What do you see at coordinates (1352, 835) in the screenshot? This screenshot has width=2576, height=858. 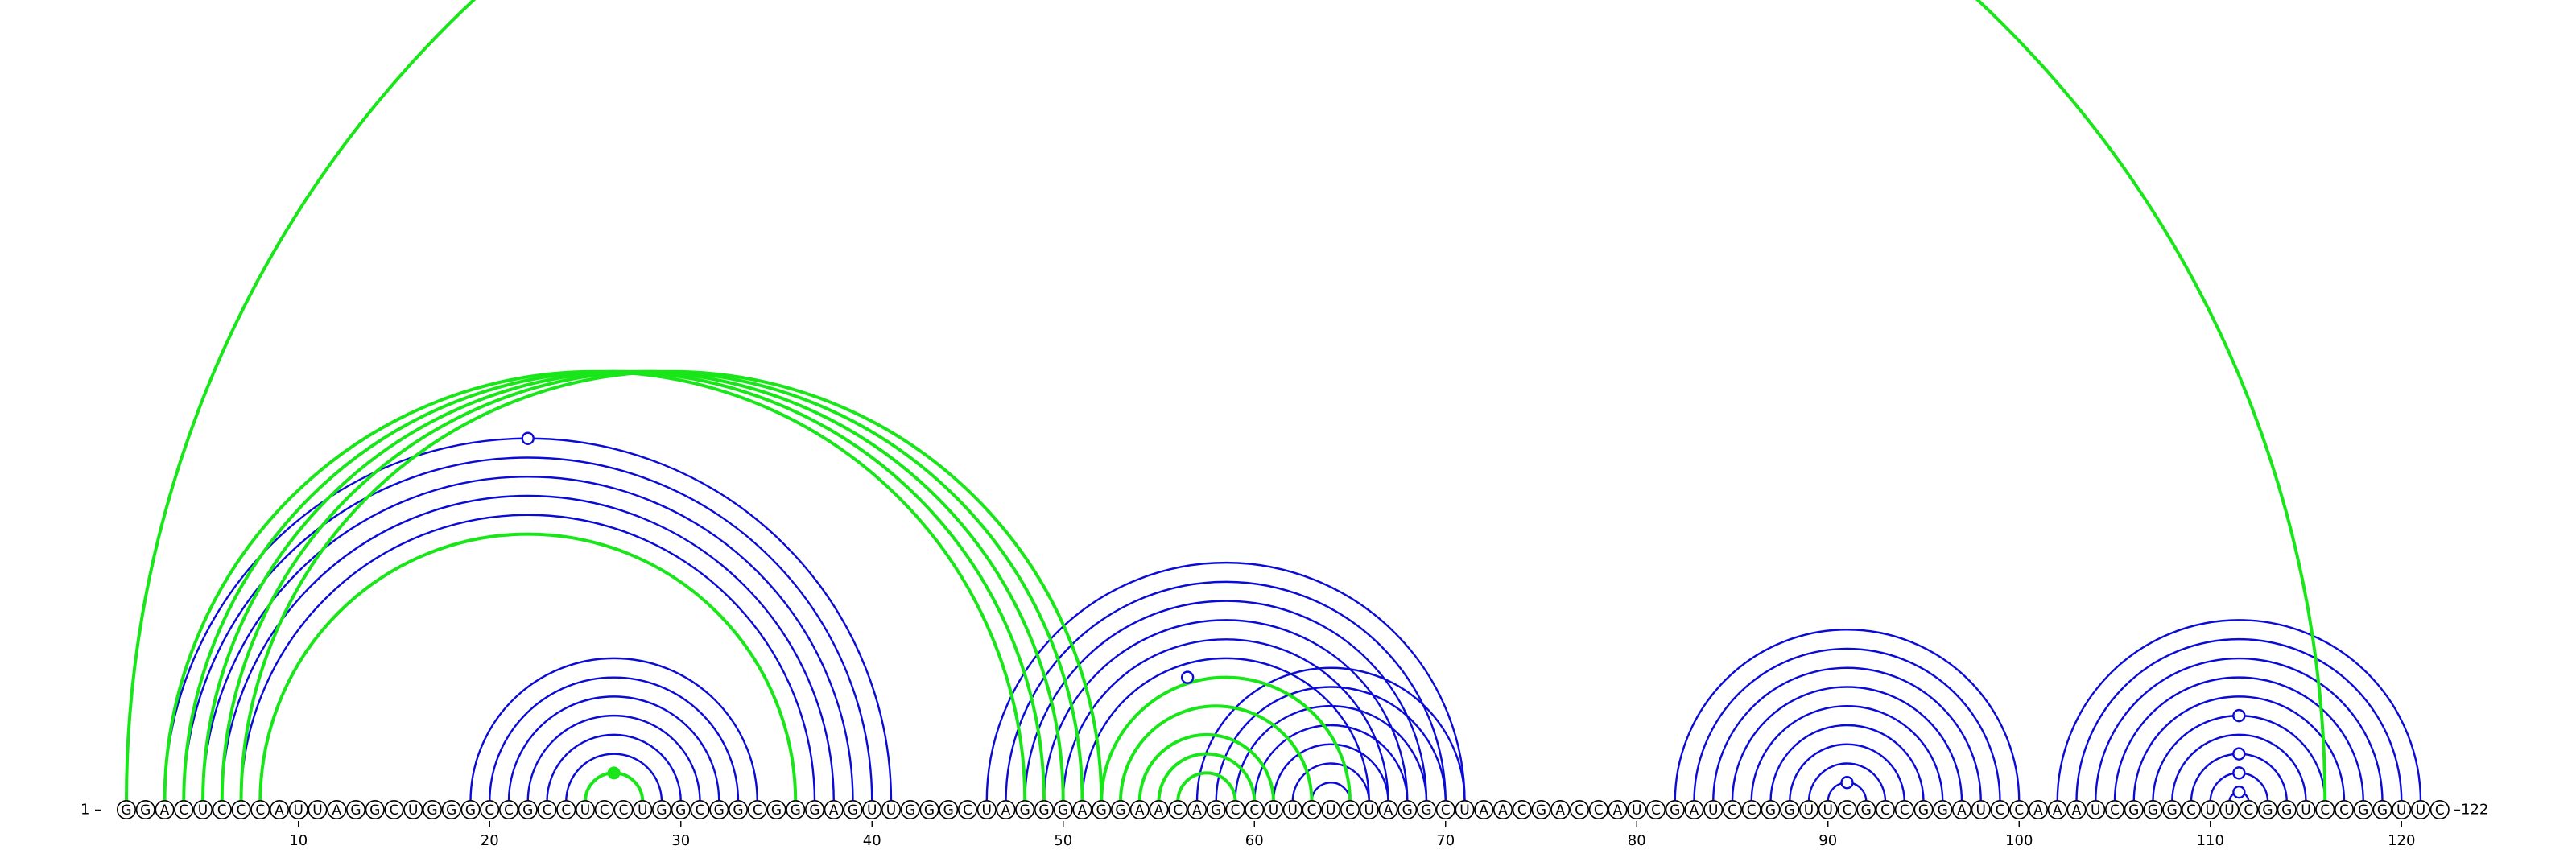 I see `axis-layer: 10 20 30 40 50 60 70 80 90 100 110 120` at bounding box center [1352, 835].